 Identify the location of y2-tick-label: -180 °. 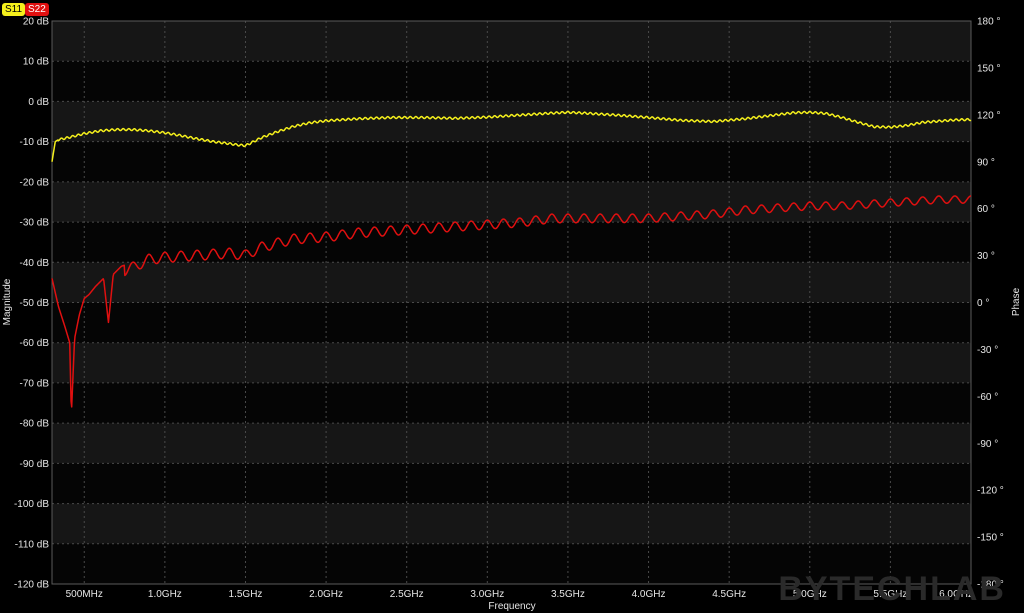
(990, 585).